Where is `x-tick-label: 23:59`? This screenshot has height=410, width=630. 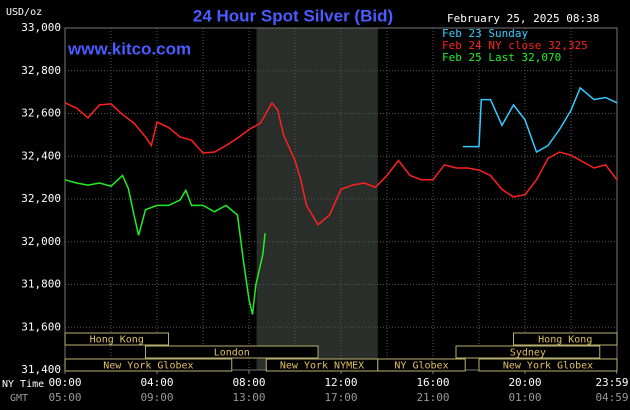
x-tick-label: 23:59 is located at coordinates (611, 382).